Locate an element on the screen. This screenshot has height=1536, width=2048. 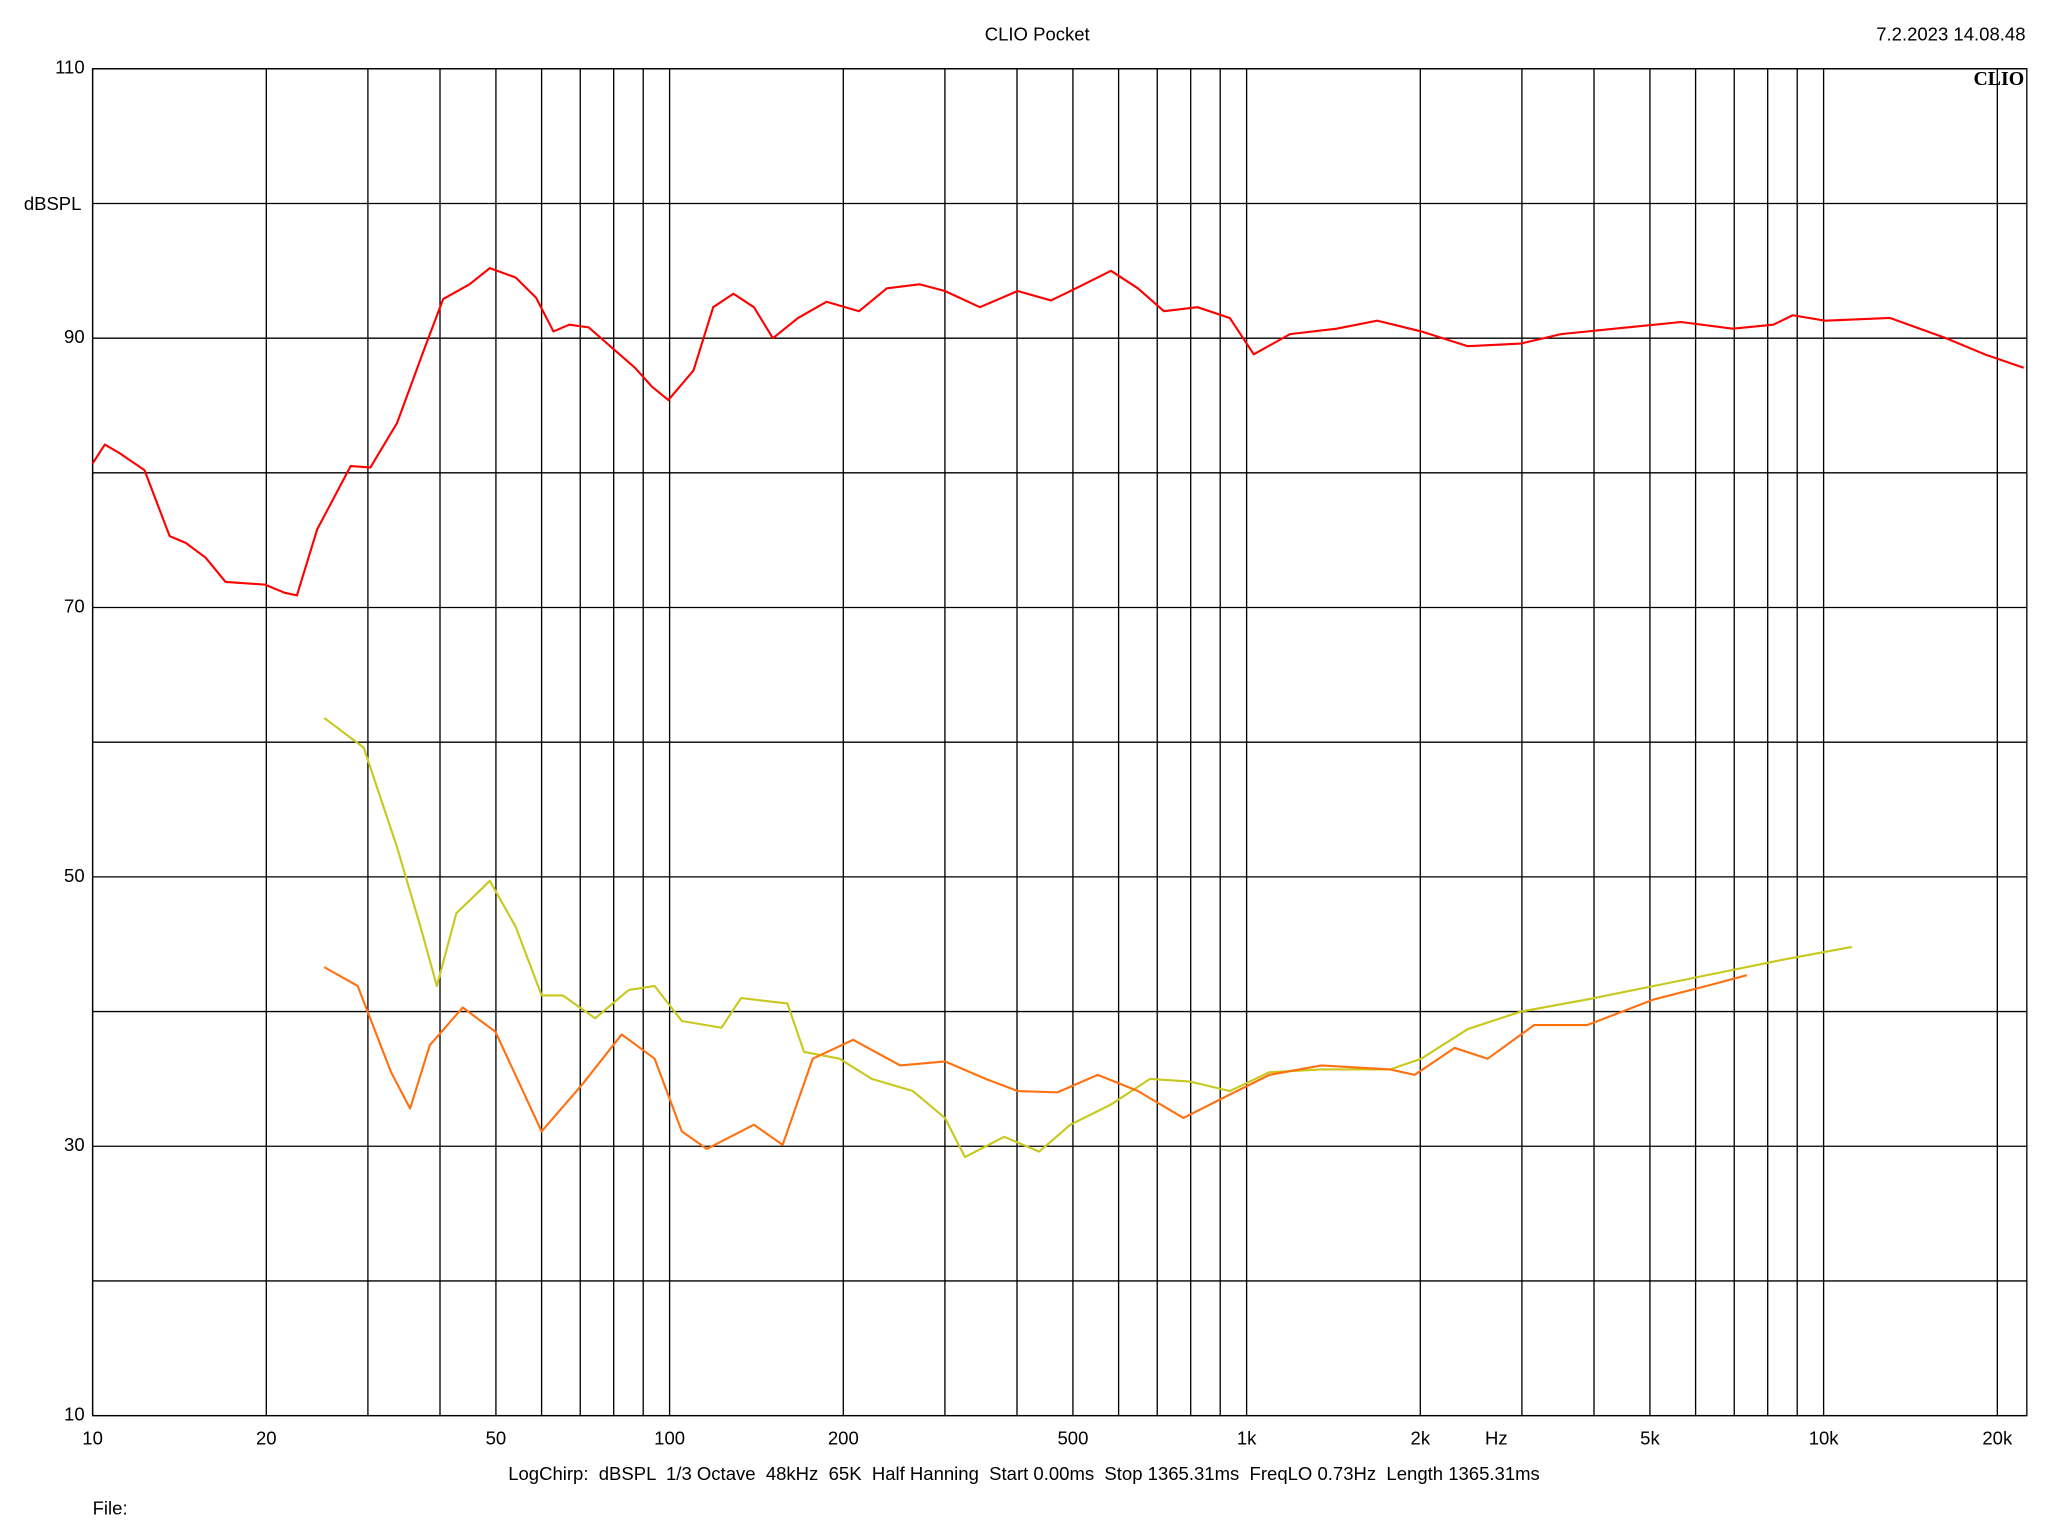
date: 7.2.2023 14.08.48 is located at coordinates (1950, 34).